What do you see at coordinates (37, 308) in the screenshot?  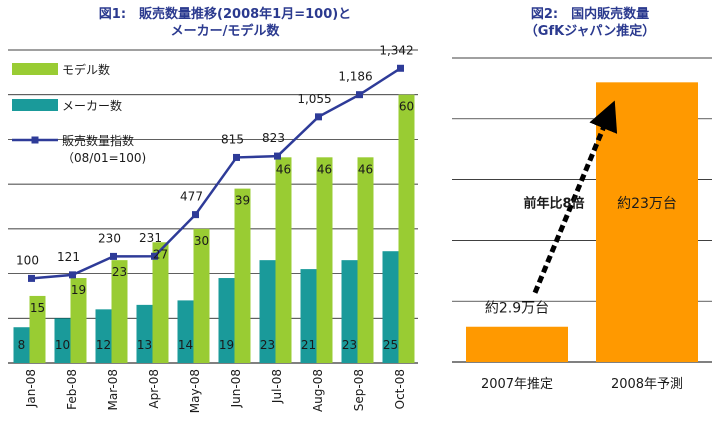 I see `model-count-label: 15` at bounding box center [37, 308].